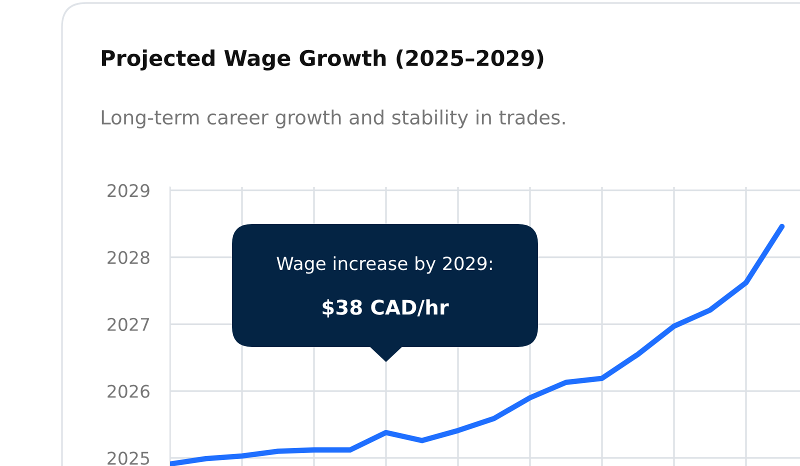  I want to click on y-tick-label: 2025, so click(129, 458).